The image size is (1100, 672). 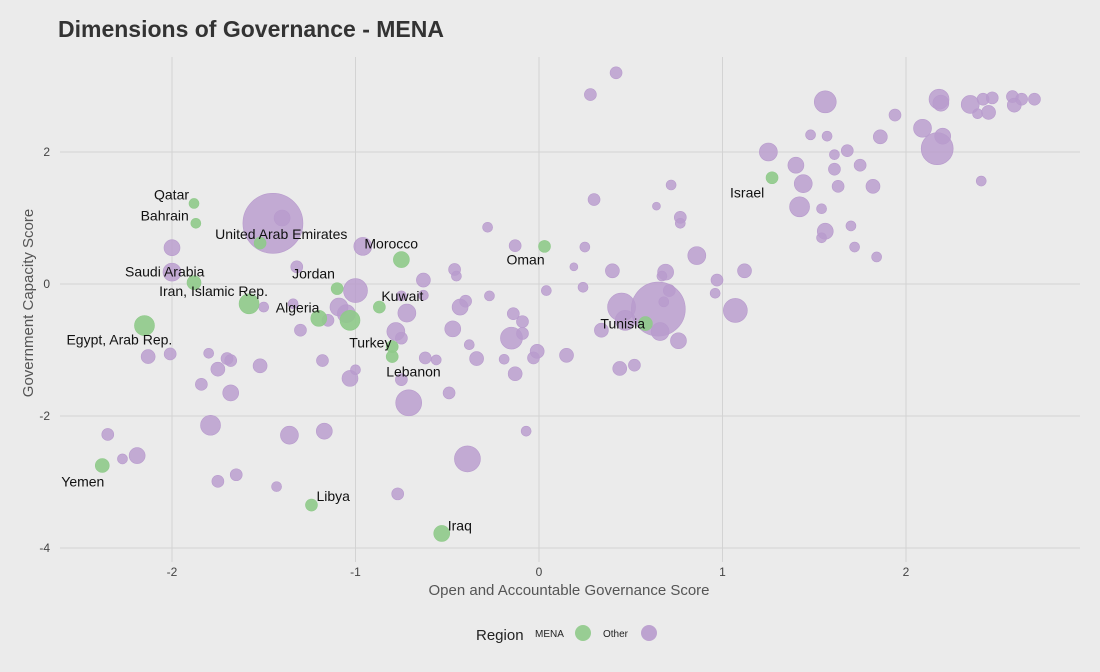 I want to click on point-label: United Arab Emirates, so click(x=281, y=234).